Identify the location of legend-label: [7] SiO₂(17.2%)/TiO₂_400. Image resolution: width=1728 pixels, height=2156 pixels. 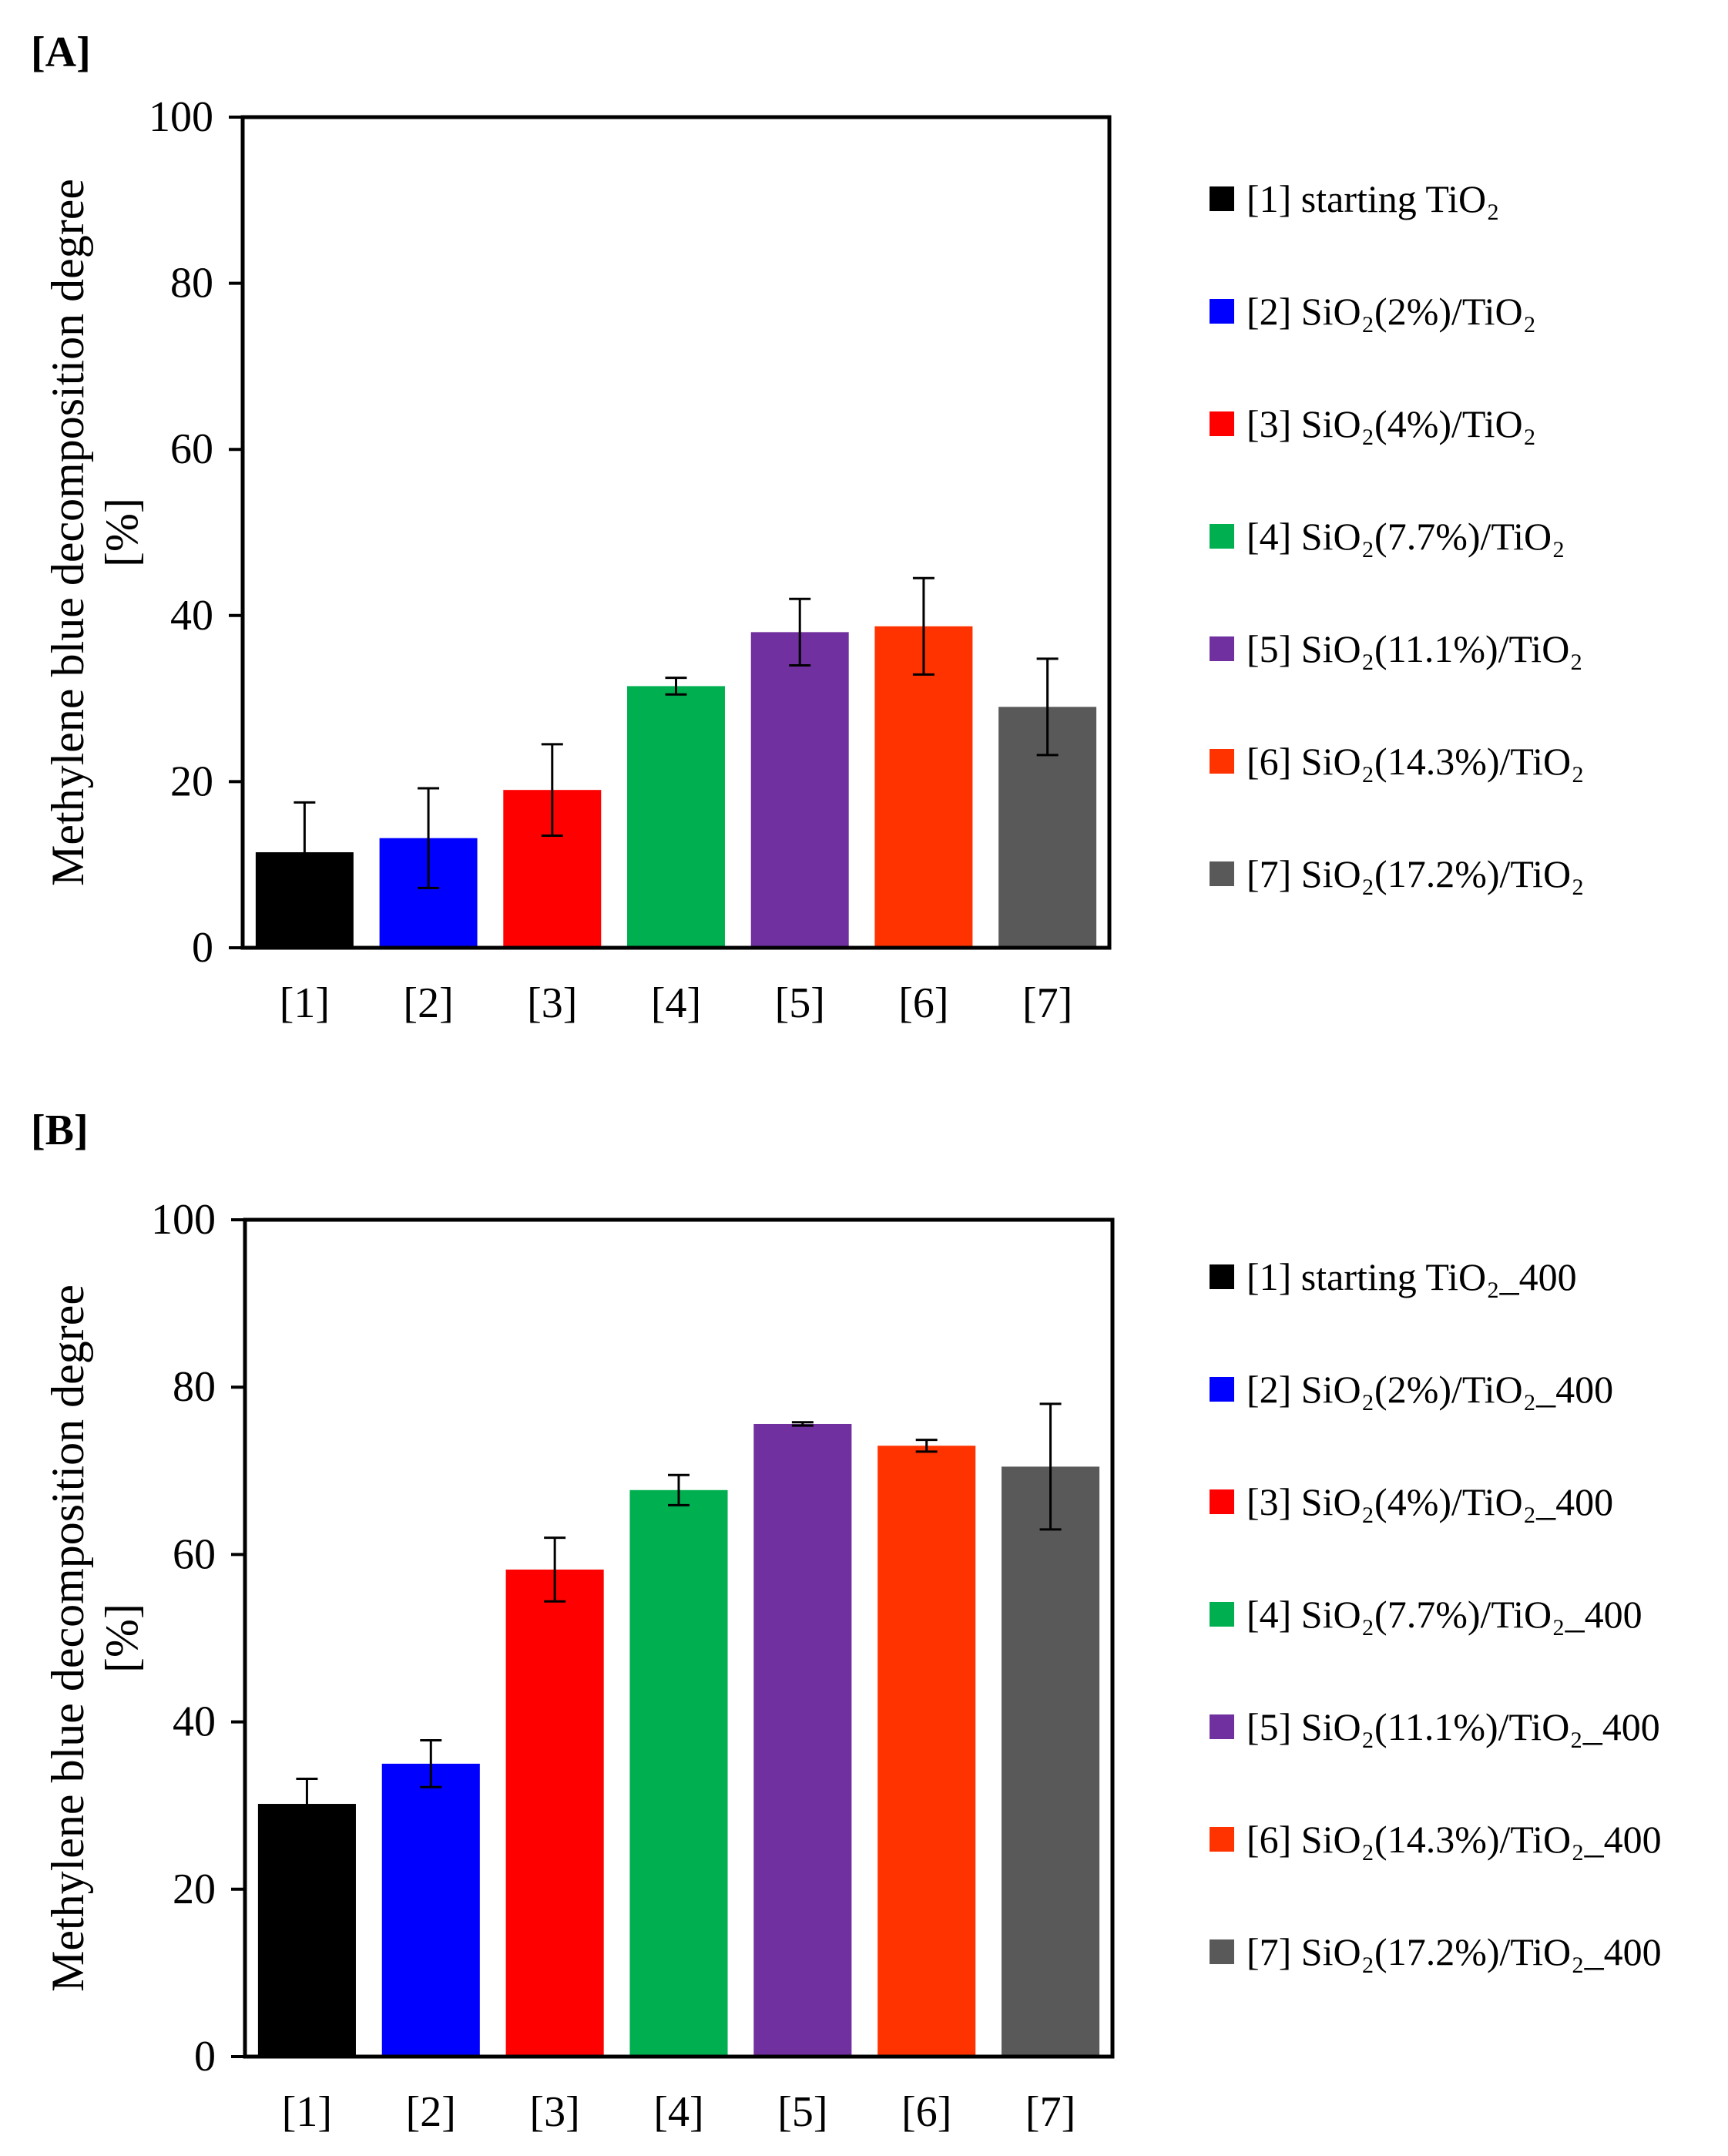
(1454, 1951).